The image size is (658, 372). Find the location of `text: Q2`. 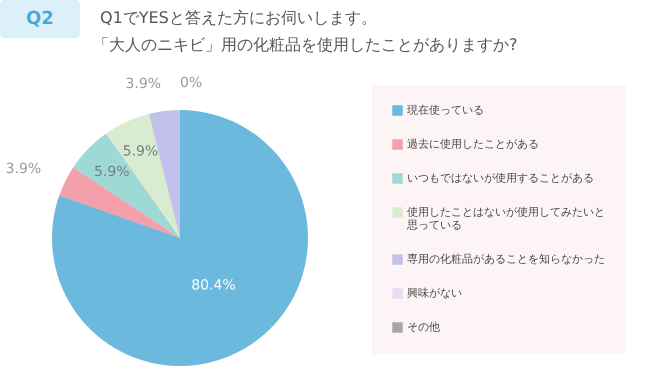

text: Q2 is located at coordinates (40, 18).